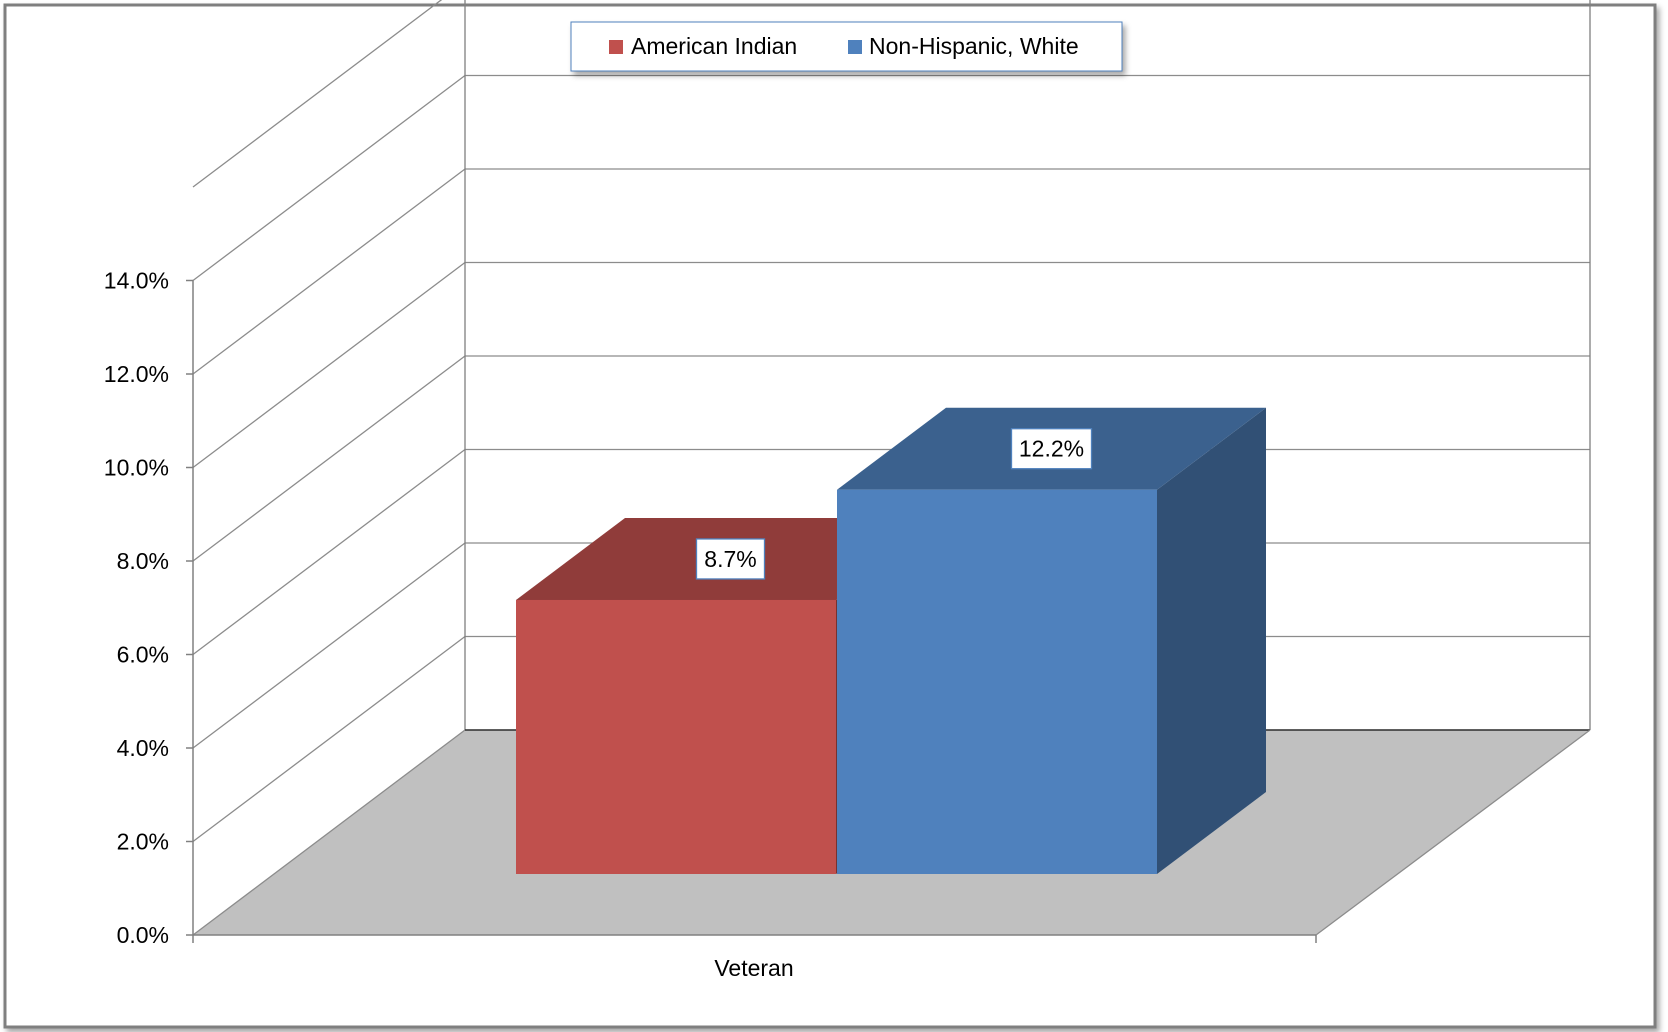 This screenshot has height=1032, width=1668. Describe the element at coordinates (616, 47) in the screenshot. I see `legend-swatch-american-indian` at that location.